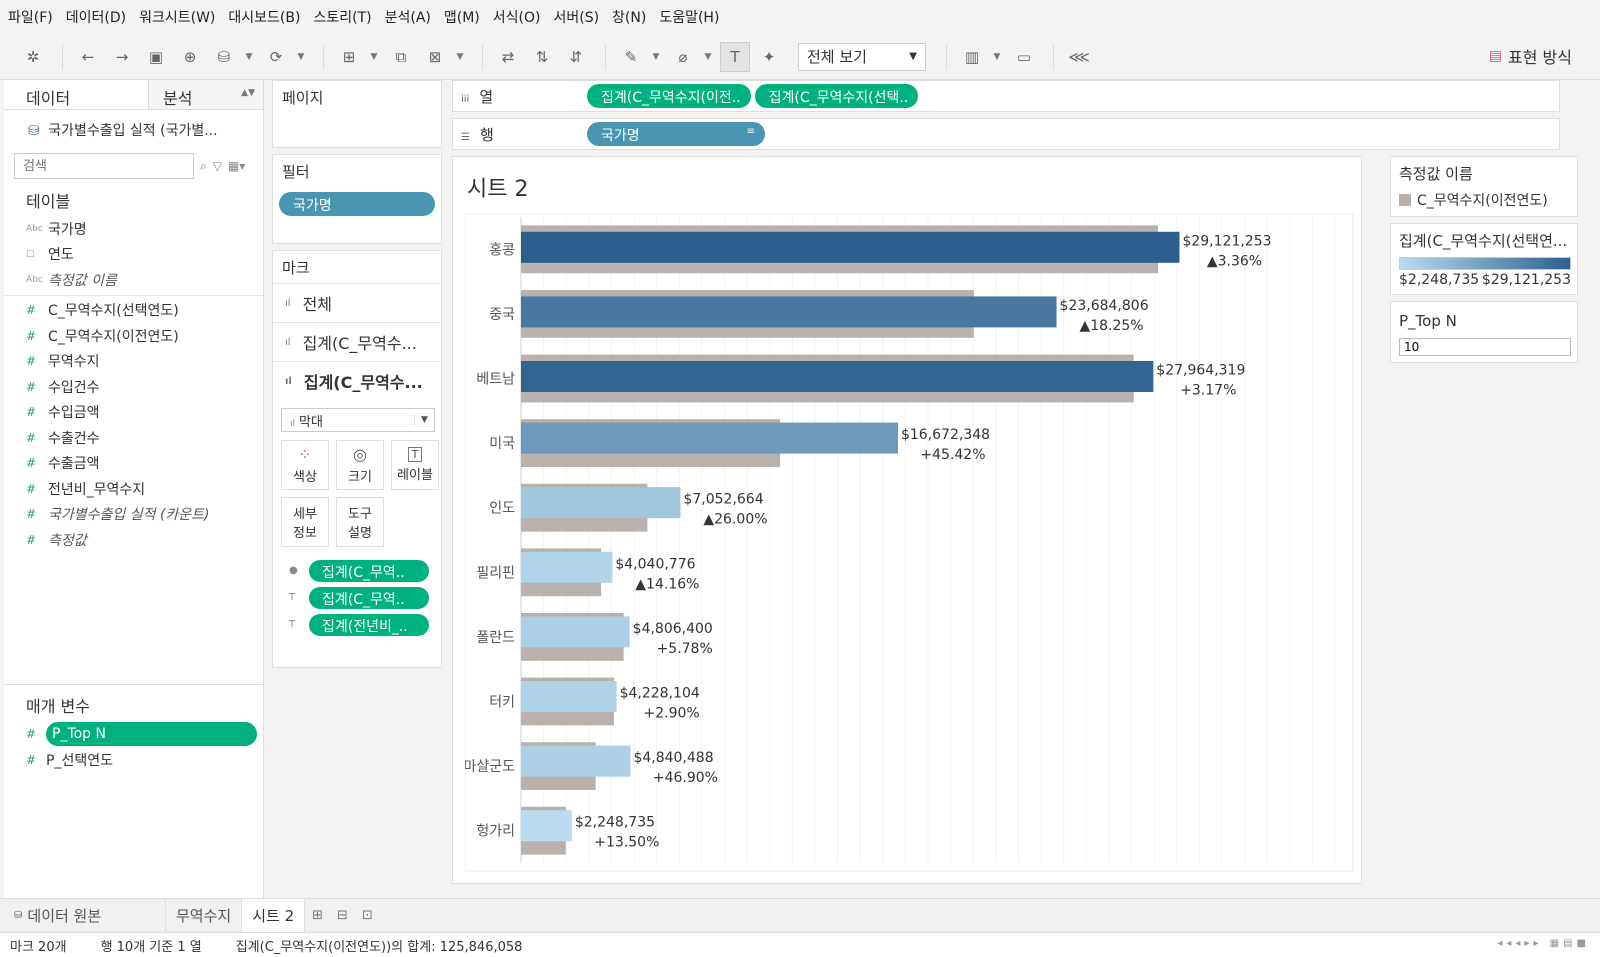  Describe the element at coordinates (542, 56) in the screenshot. I see `sort-ascending-icon: ⇅` at that location.